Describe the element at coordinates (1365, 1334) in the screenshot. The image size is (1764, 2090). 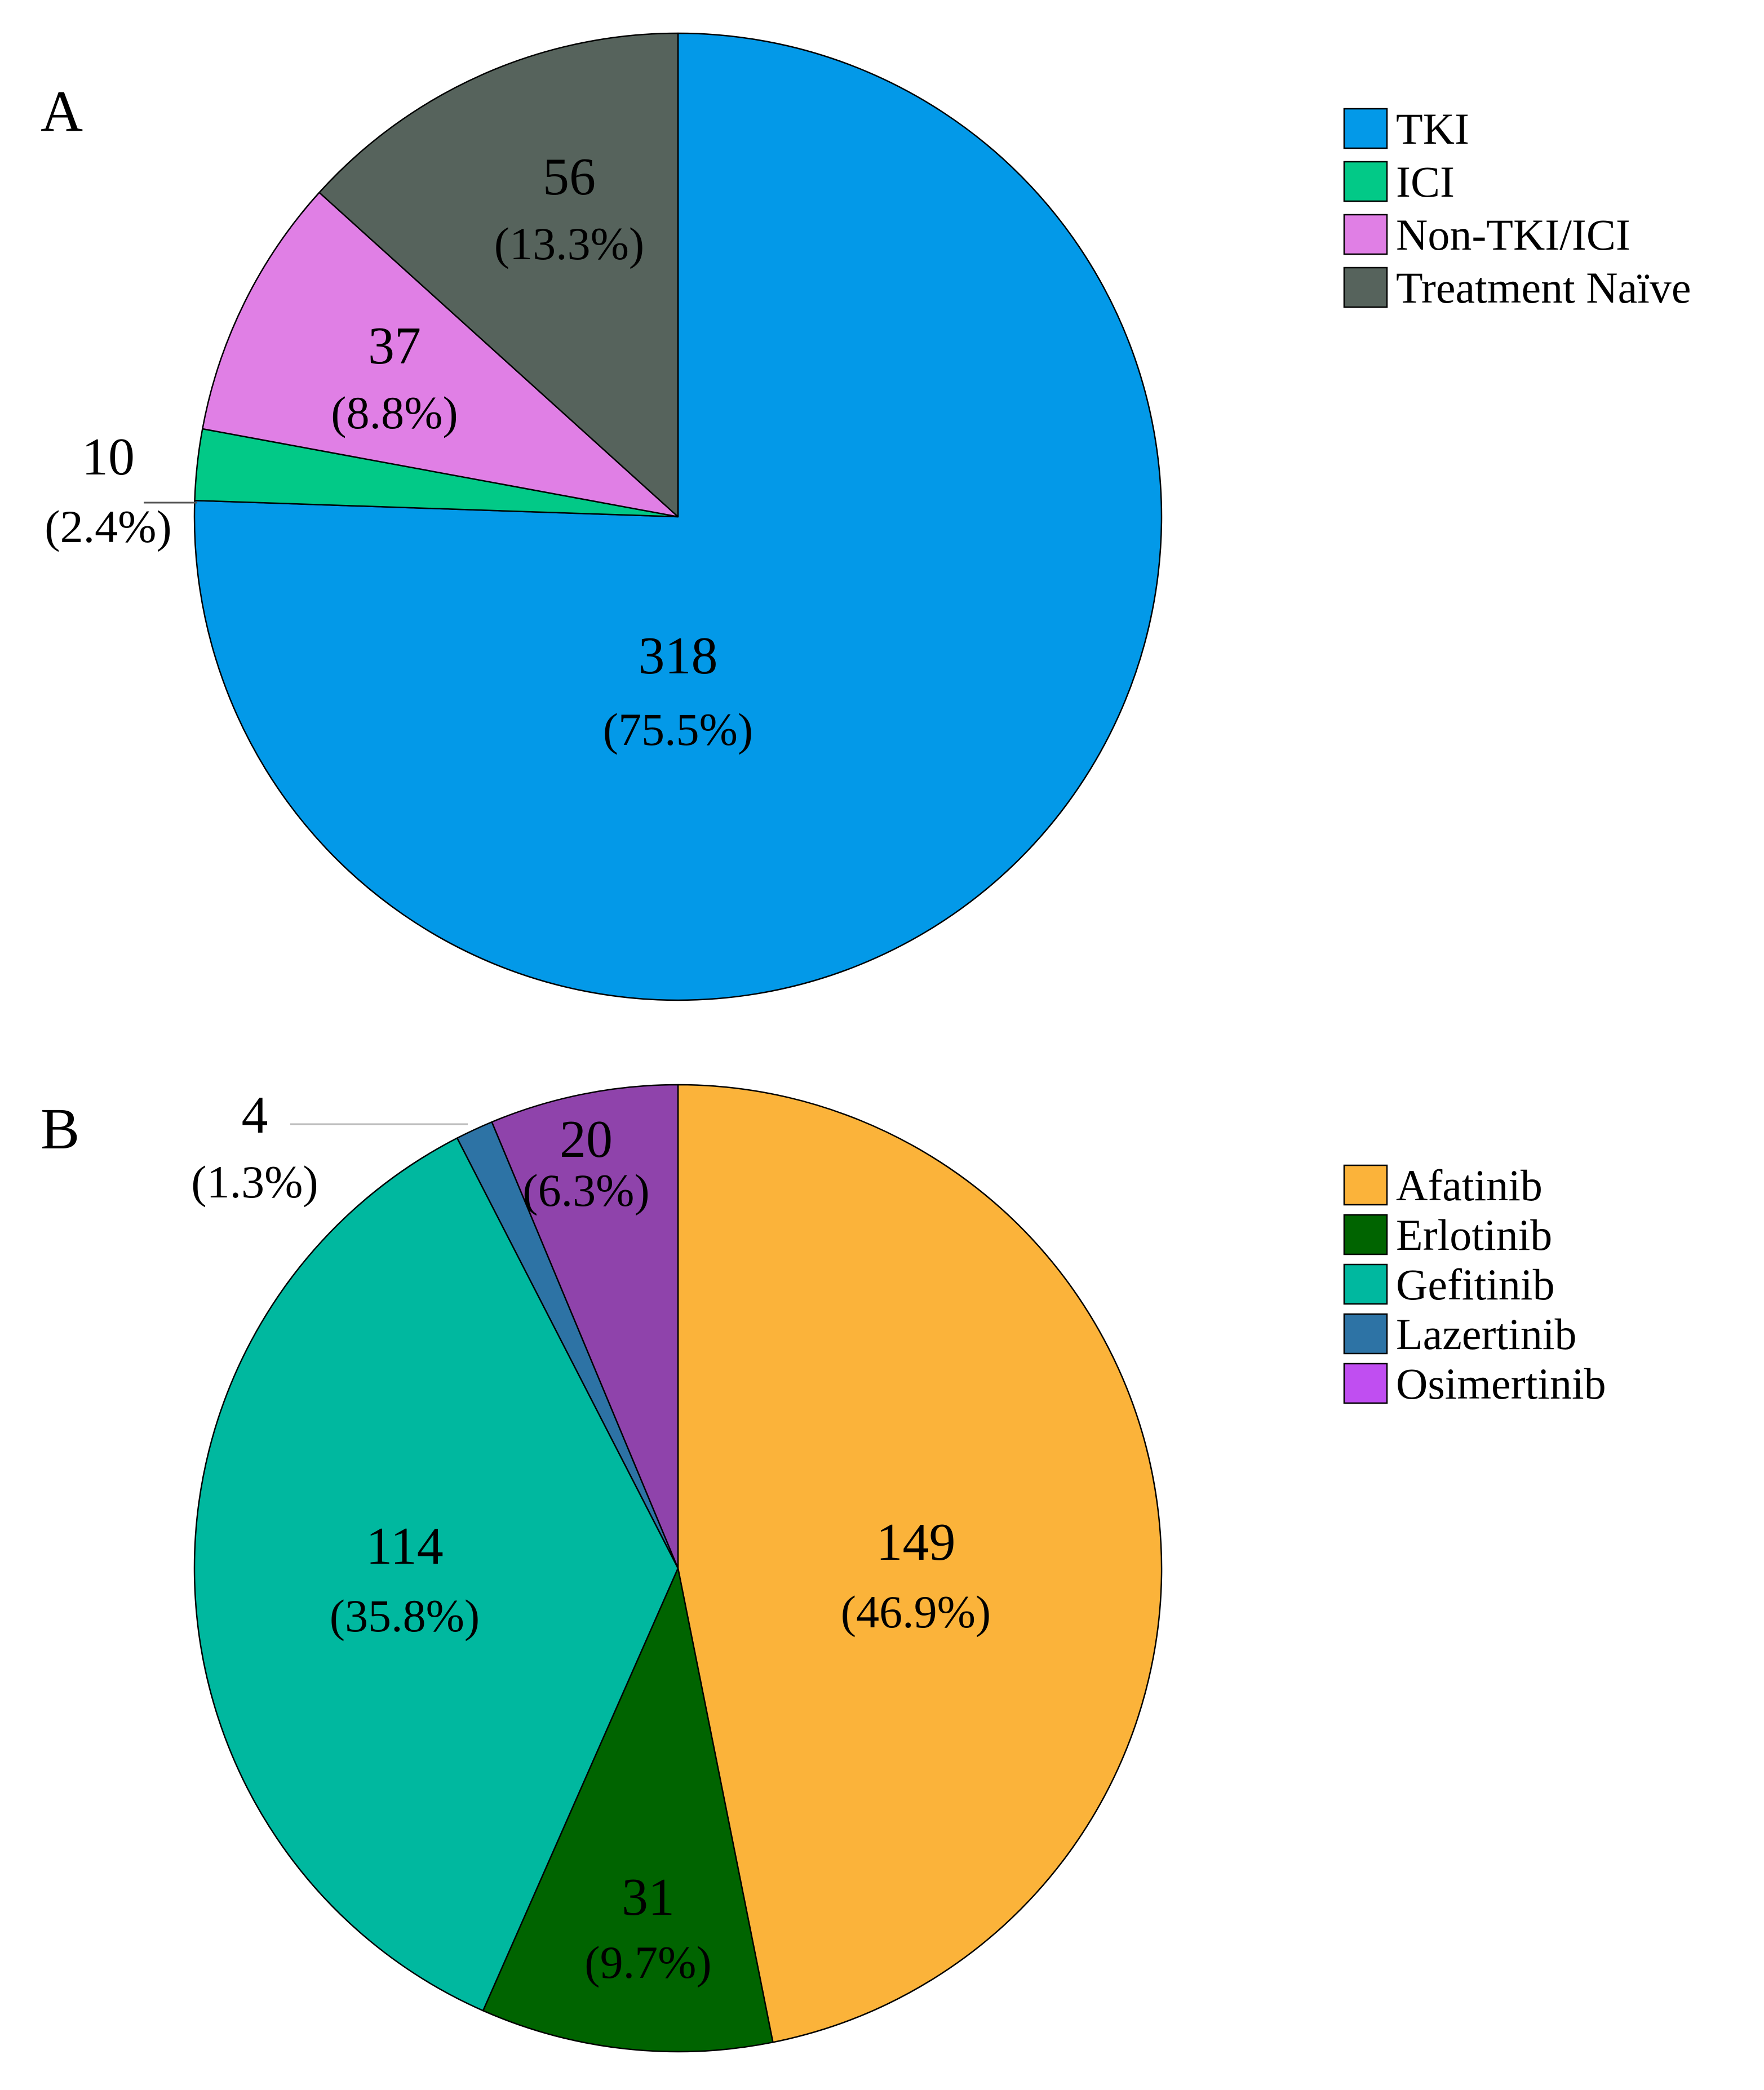
I see `pie-b-legend-swatch-lazertinib` at that location.